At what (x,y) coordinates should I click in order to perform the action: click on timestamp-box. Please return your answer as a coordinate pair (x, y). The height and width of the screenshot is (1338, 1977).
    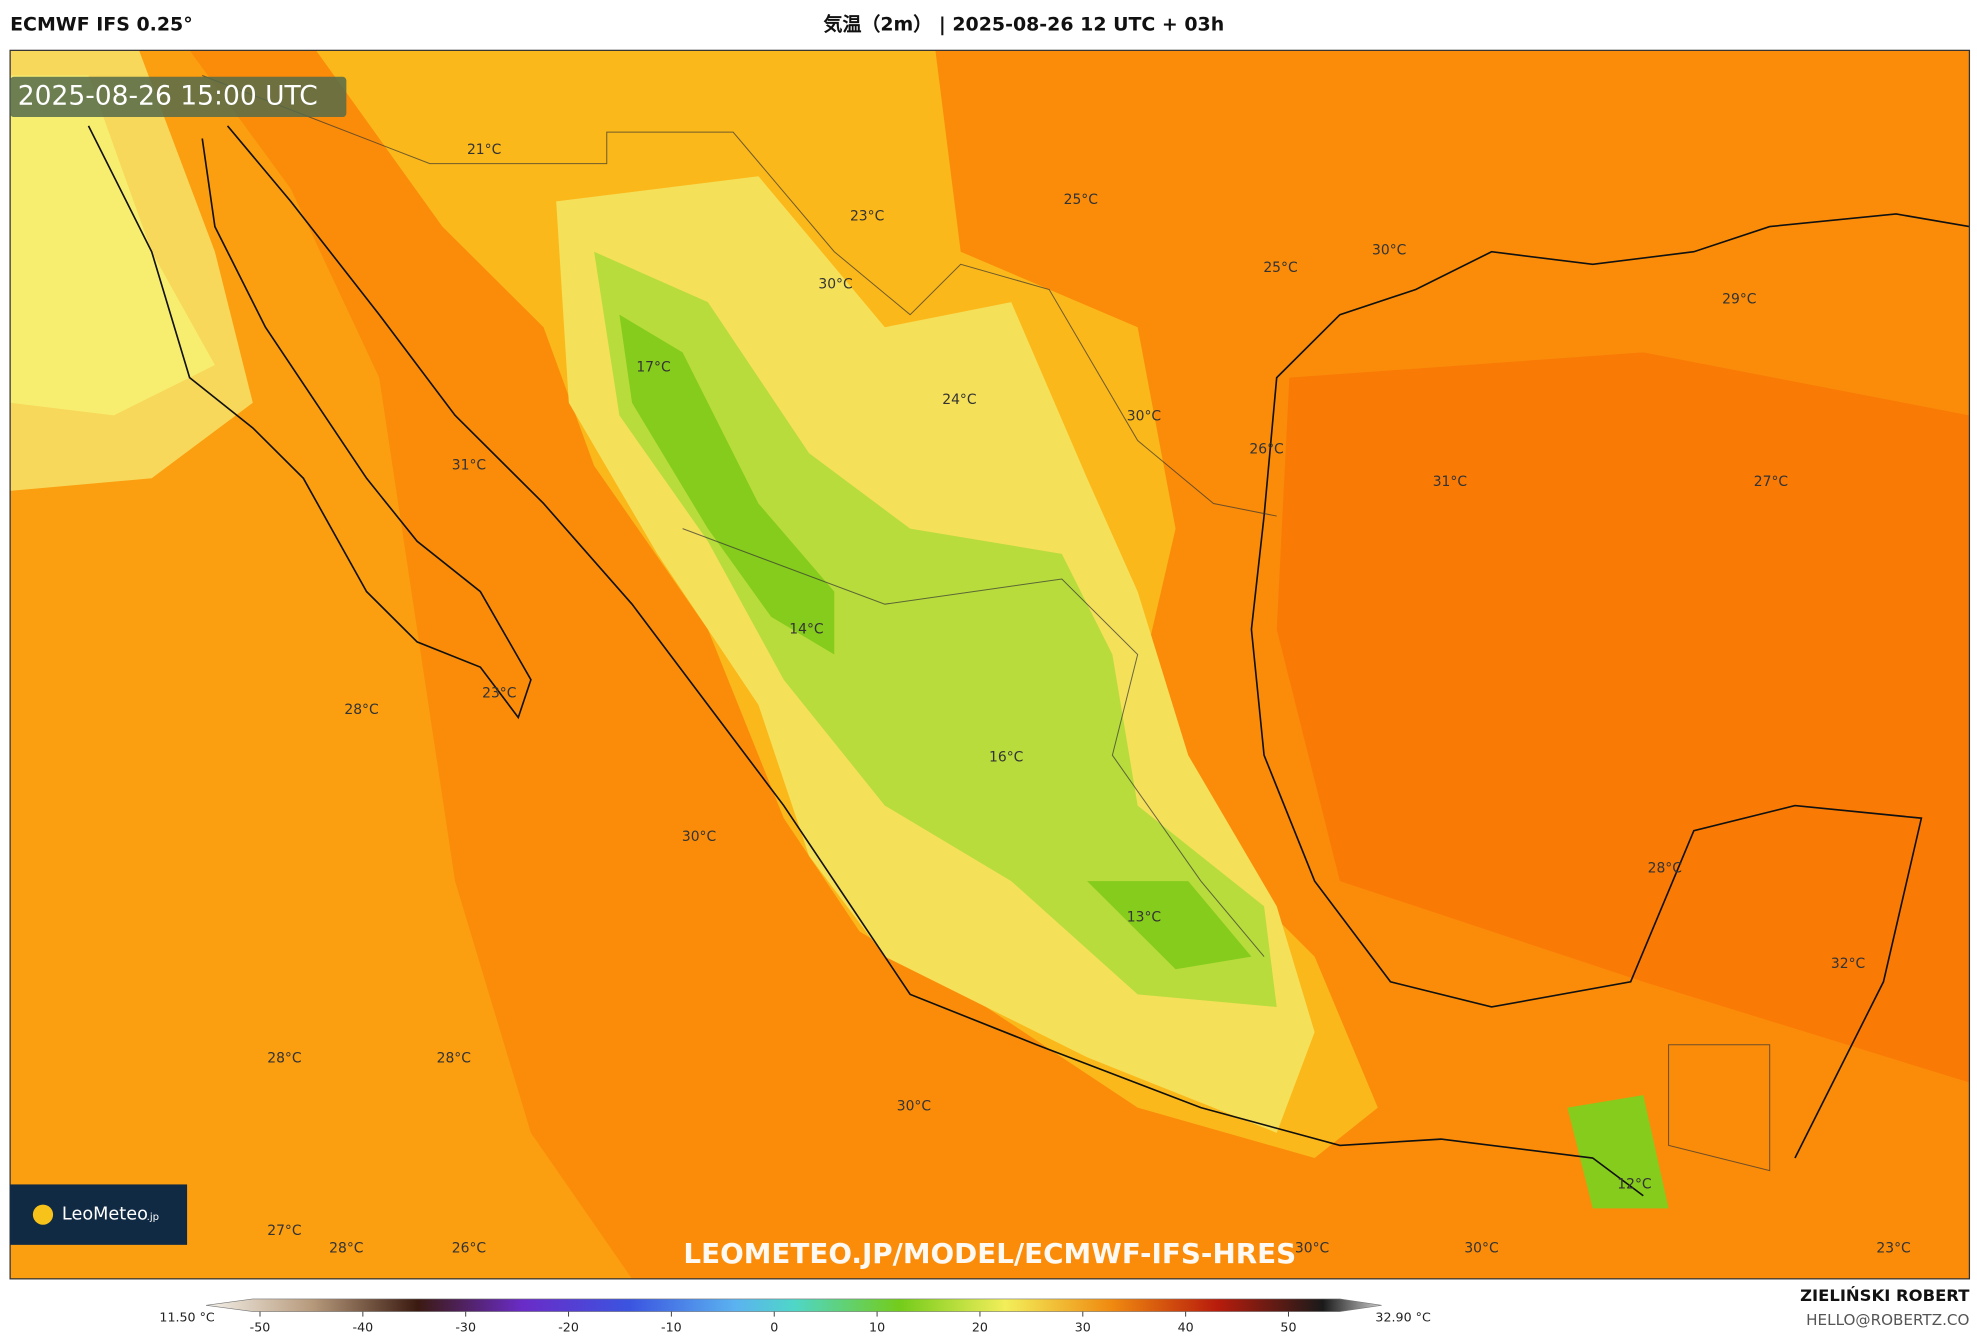
    Looking at the image, I should click on (178, 97).